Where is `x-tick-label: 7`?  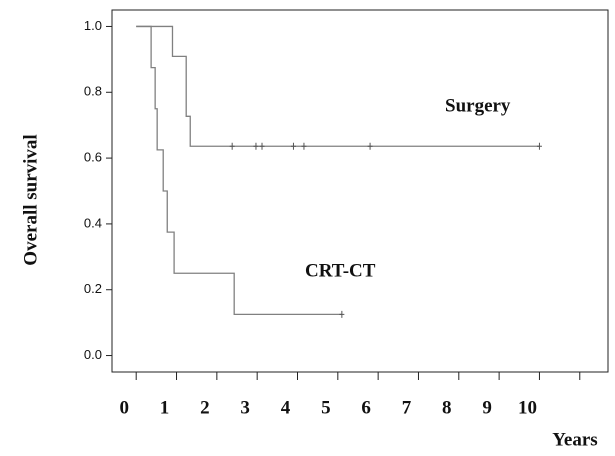 x-tick-label: 7 is located at coordinates (407, 407).